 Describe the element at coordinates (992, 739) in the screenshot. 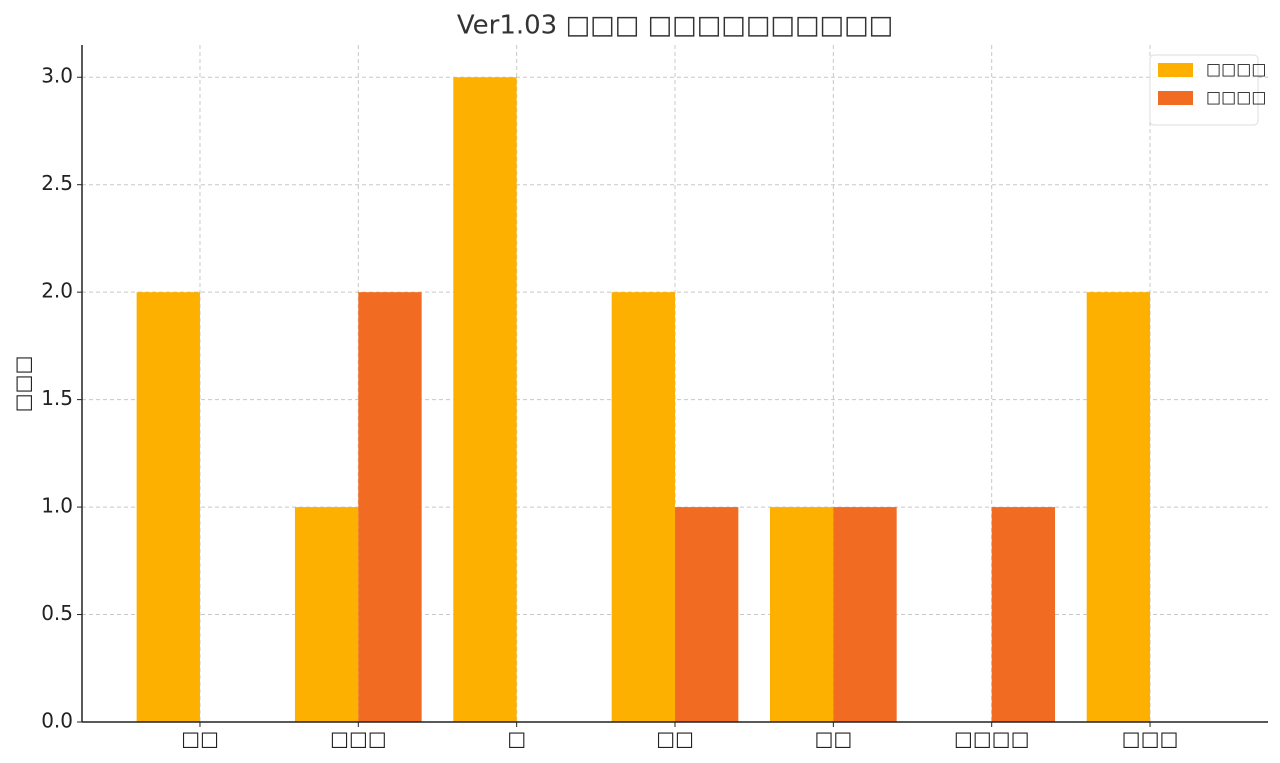

I see `x-tick-label: □□□□` at that location.